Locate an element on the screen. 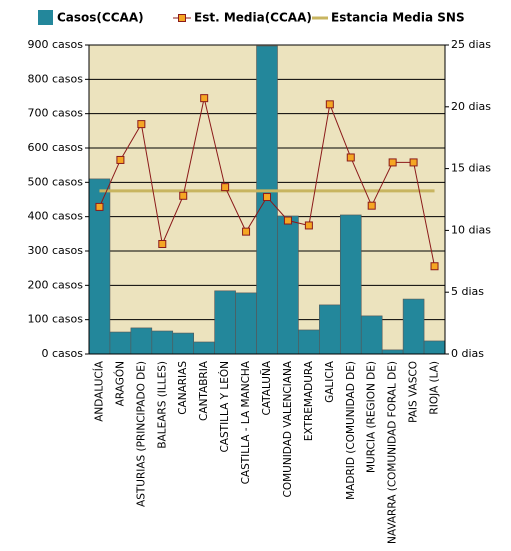 The width and height of the screenshot is (511, 551). x-tick-label: EXTREMADURA is located at coordinates (309, 400).